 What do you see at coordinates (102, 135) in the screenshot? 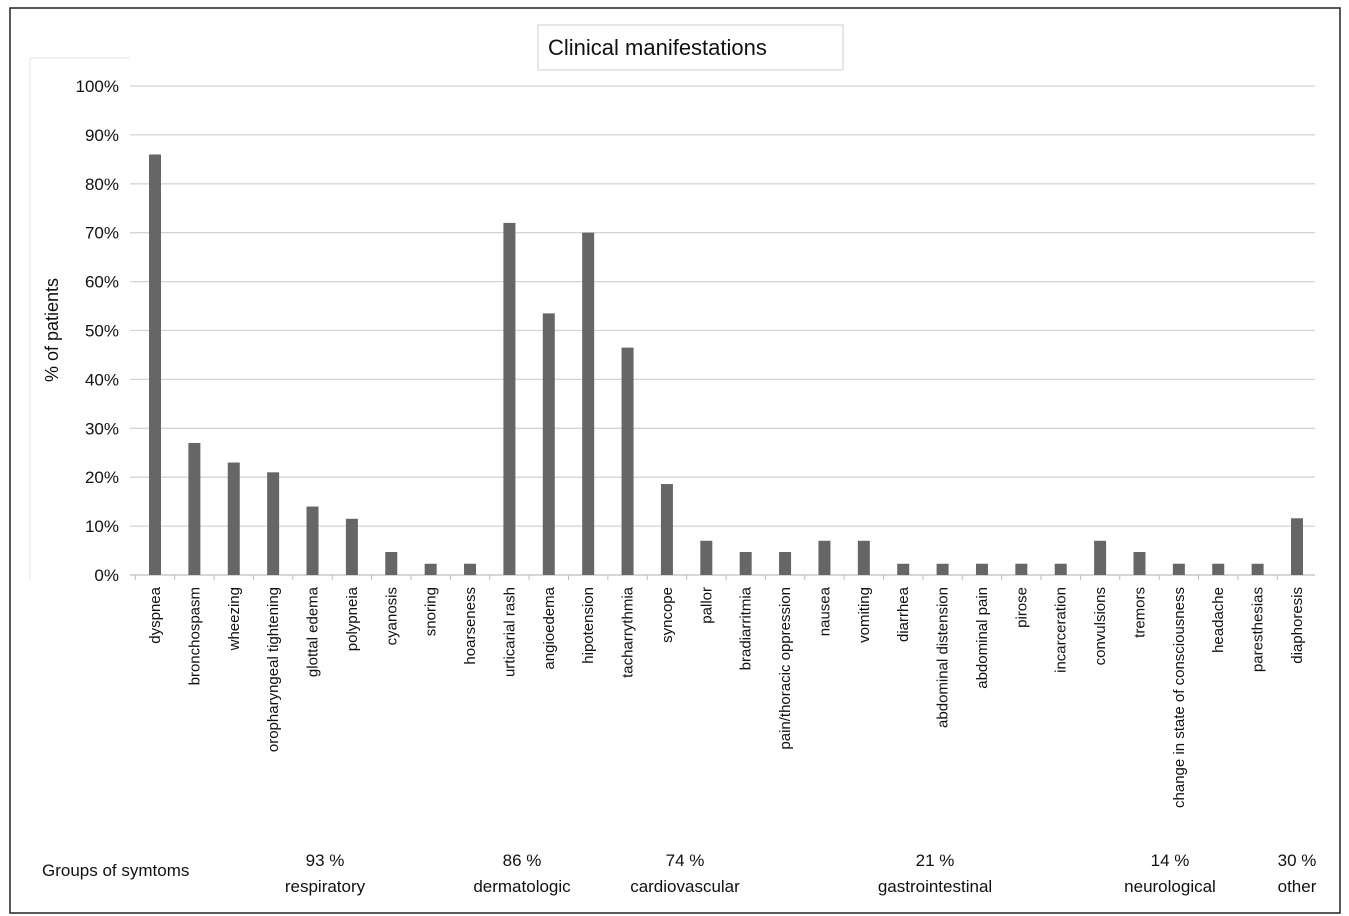
I see `y-tick-label: 90%` at bounding box center [102, 135].